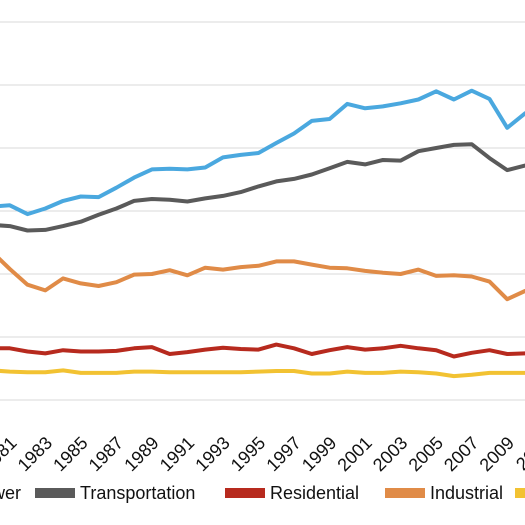 This screenshot has height=525, width=525. Describe the element at coordinates (262, 279) in the screenshot. I see `series-line-industrial` at that location.